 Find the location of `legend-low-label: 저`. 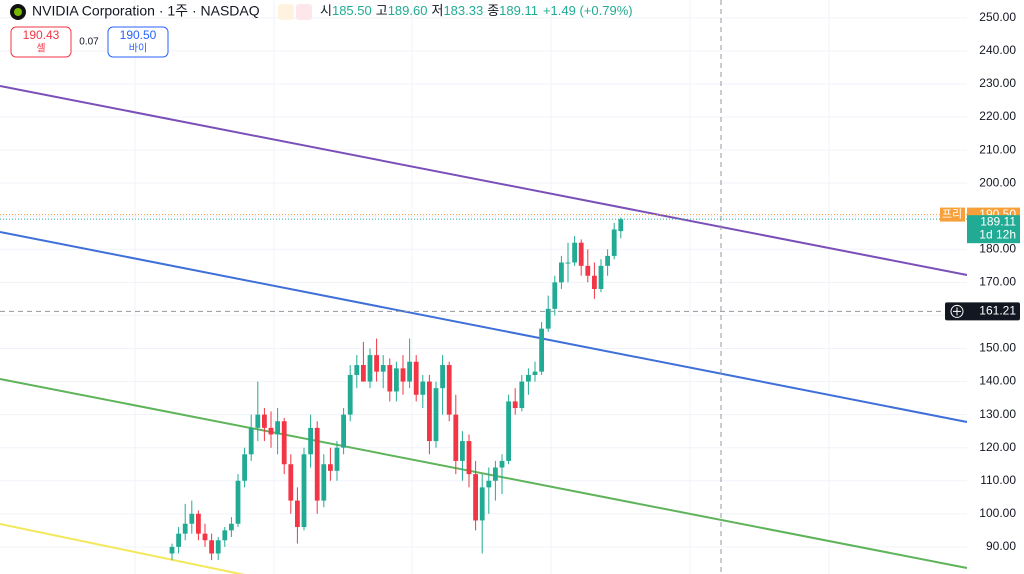

legend-low-label: 저 is located at coordinates (437, 10).